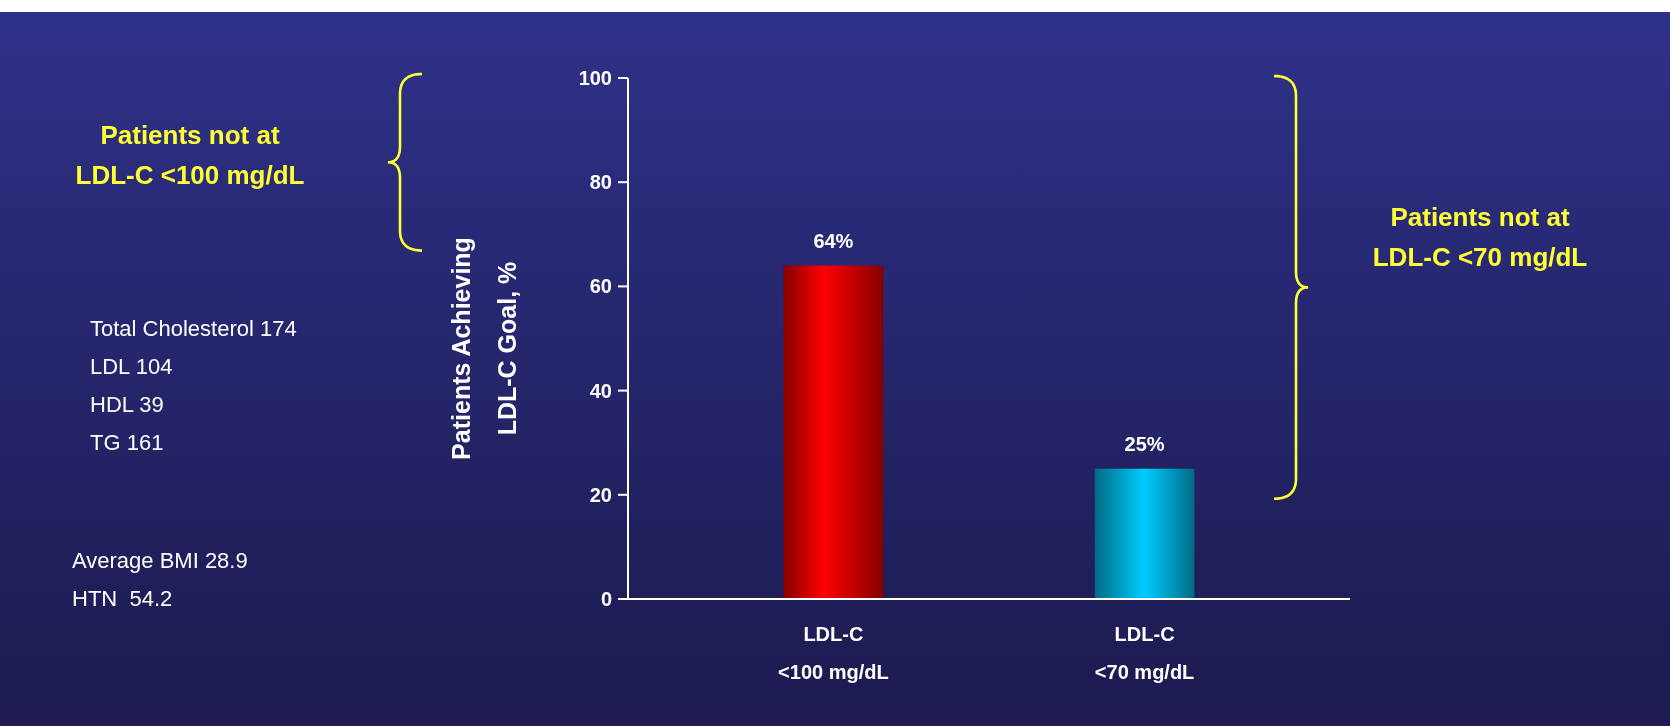  What do you see at coordinates (1144, 443) in the screenshot?
I see `data-label: 25%` at bounding box center [1144, 443].